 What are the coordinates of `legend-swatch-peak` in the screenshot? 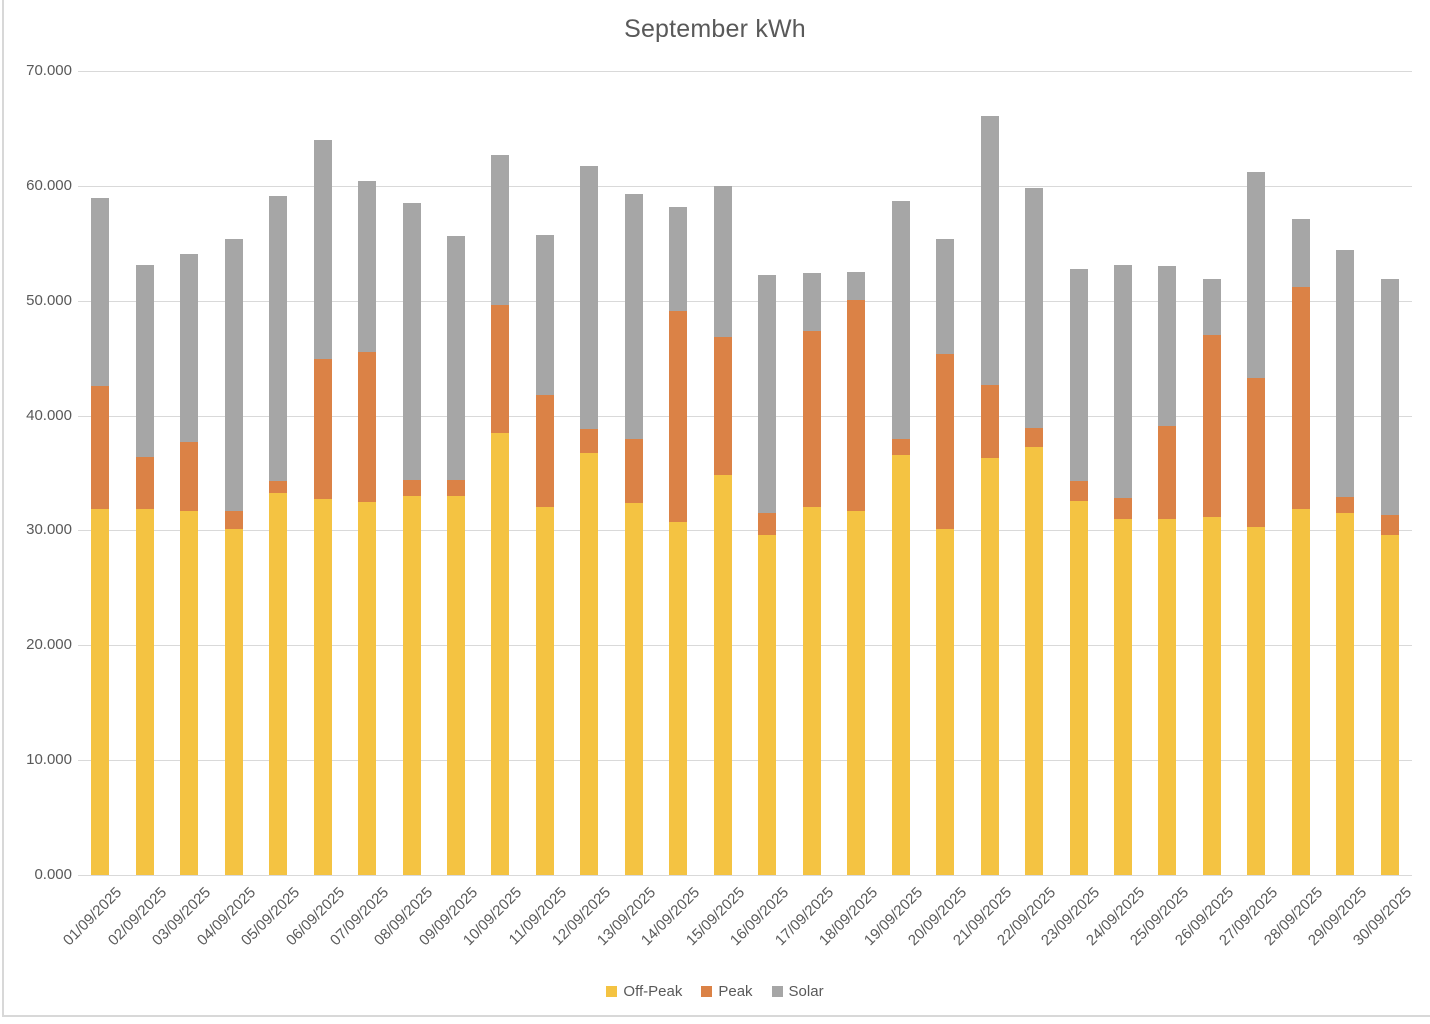 It's located at (707, 991).